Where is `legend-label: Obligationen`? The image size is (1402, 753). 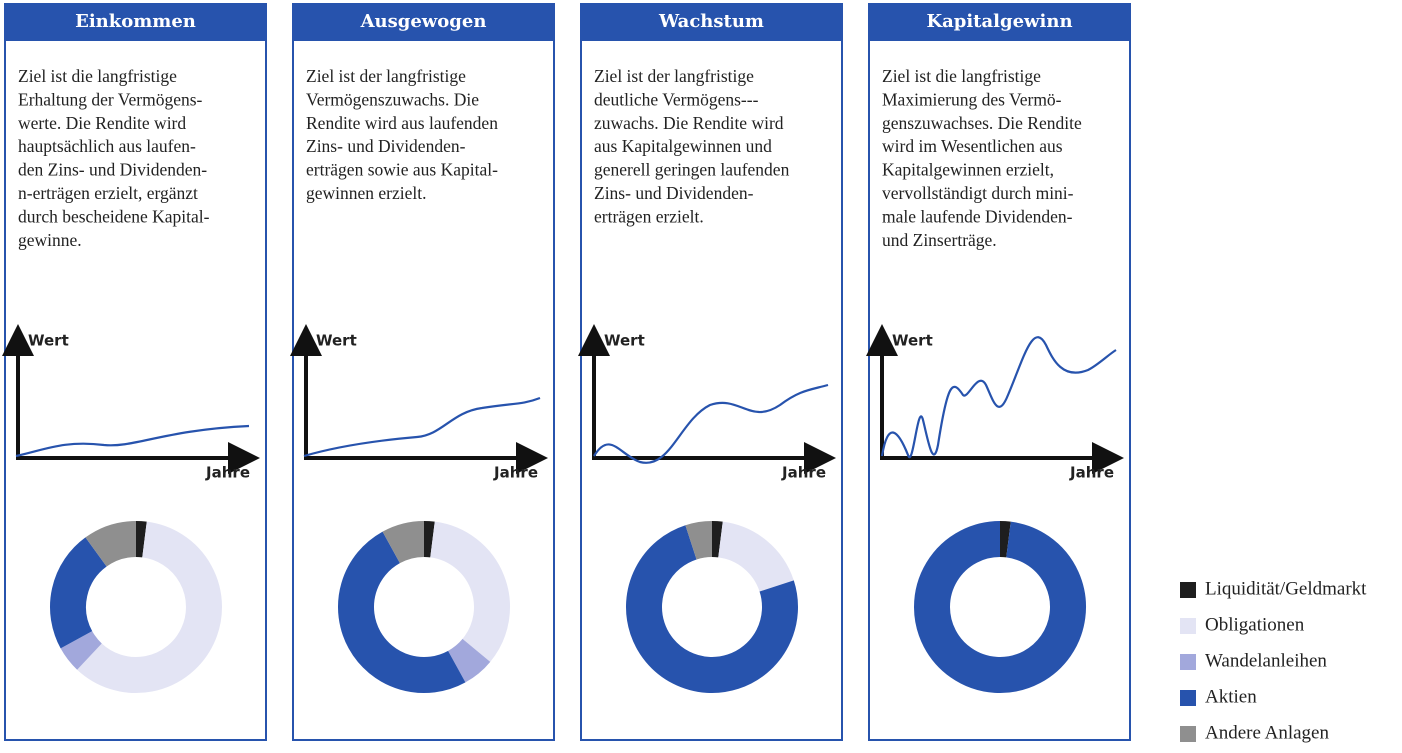 legend-label: Obligationen is located at coordinates (1255, 624).